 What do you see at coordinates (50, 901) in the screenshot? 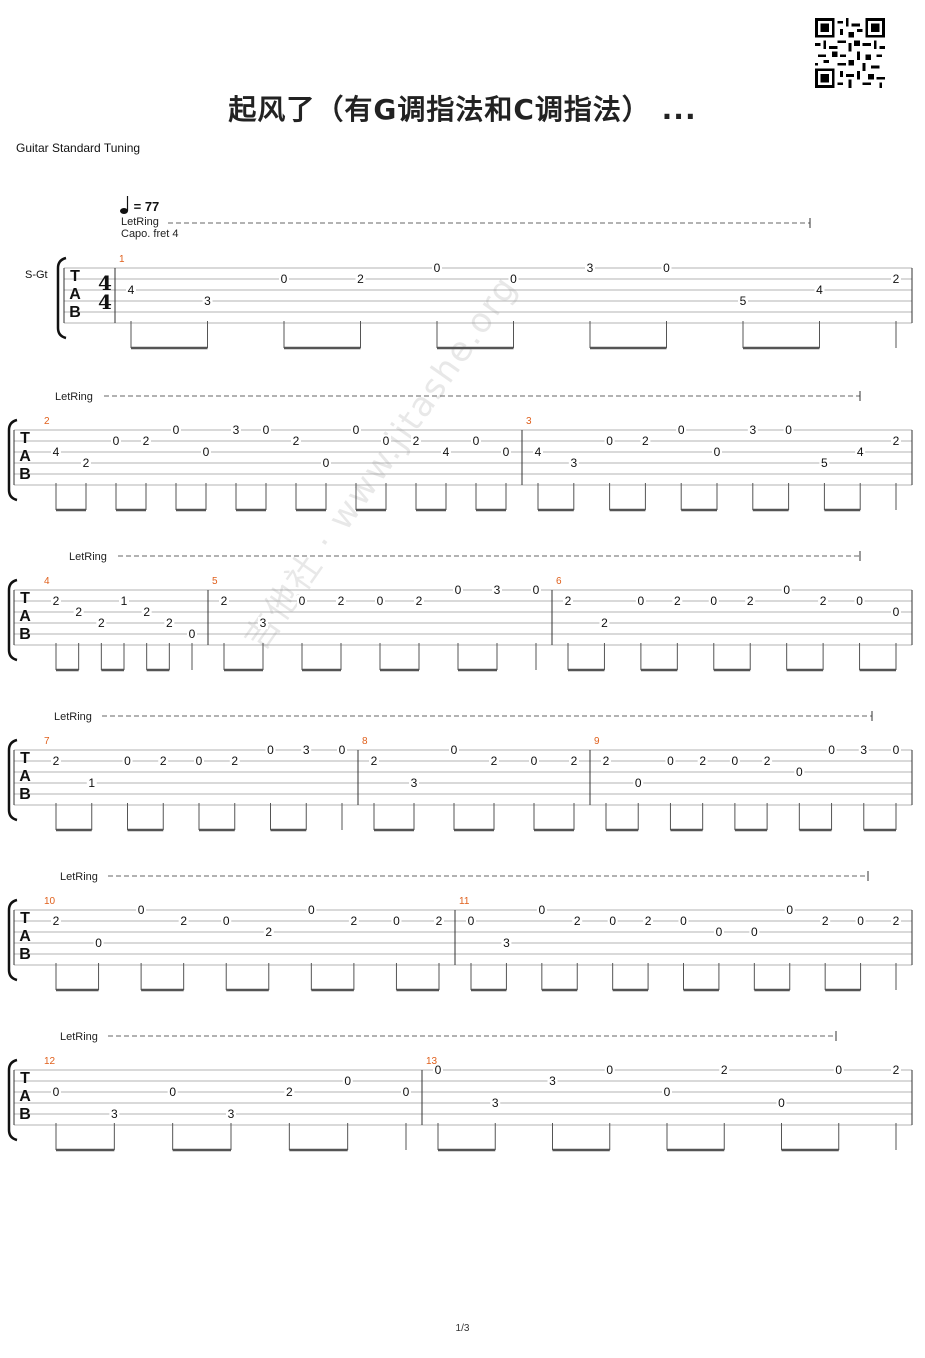
I see `measure-number: 10` at bounding box center [50, 901].